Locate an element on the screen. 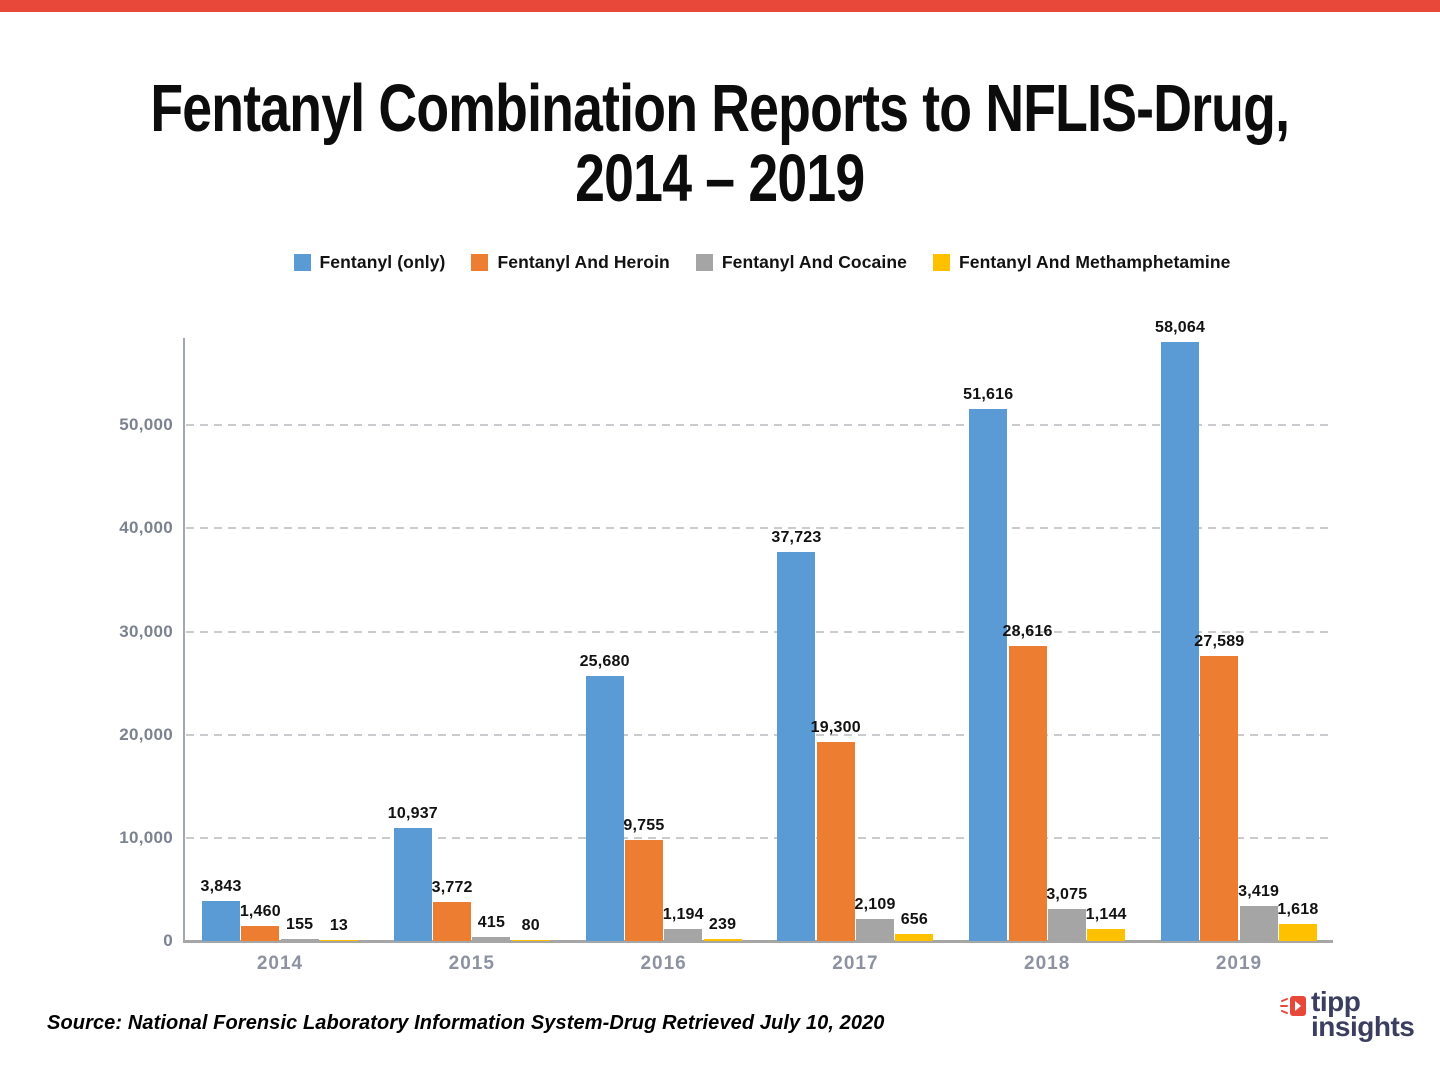  y-tick-label: 20,000 is located at coordinates (146, 734).